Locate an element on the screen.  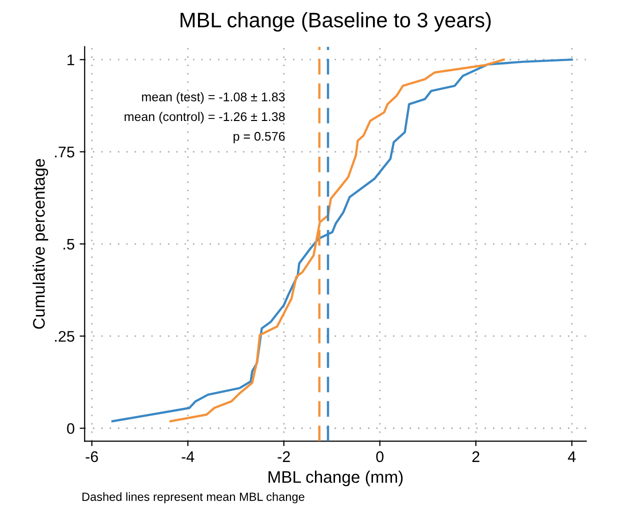
x-tick-label: 0 is located at coordinates (380, 456).